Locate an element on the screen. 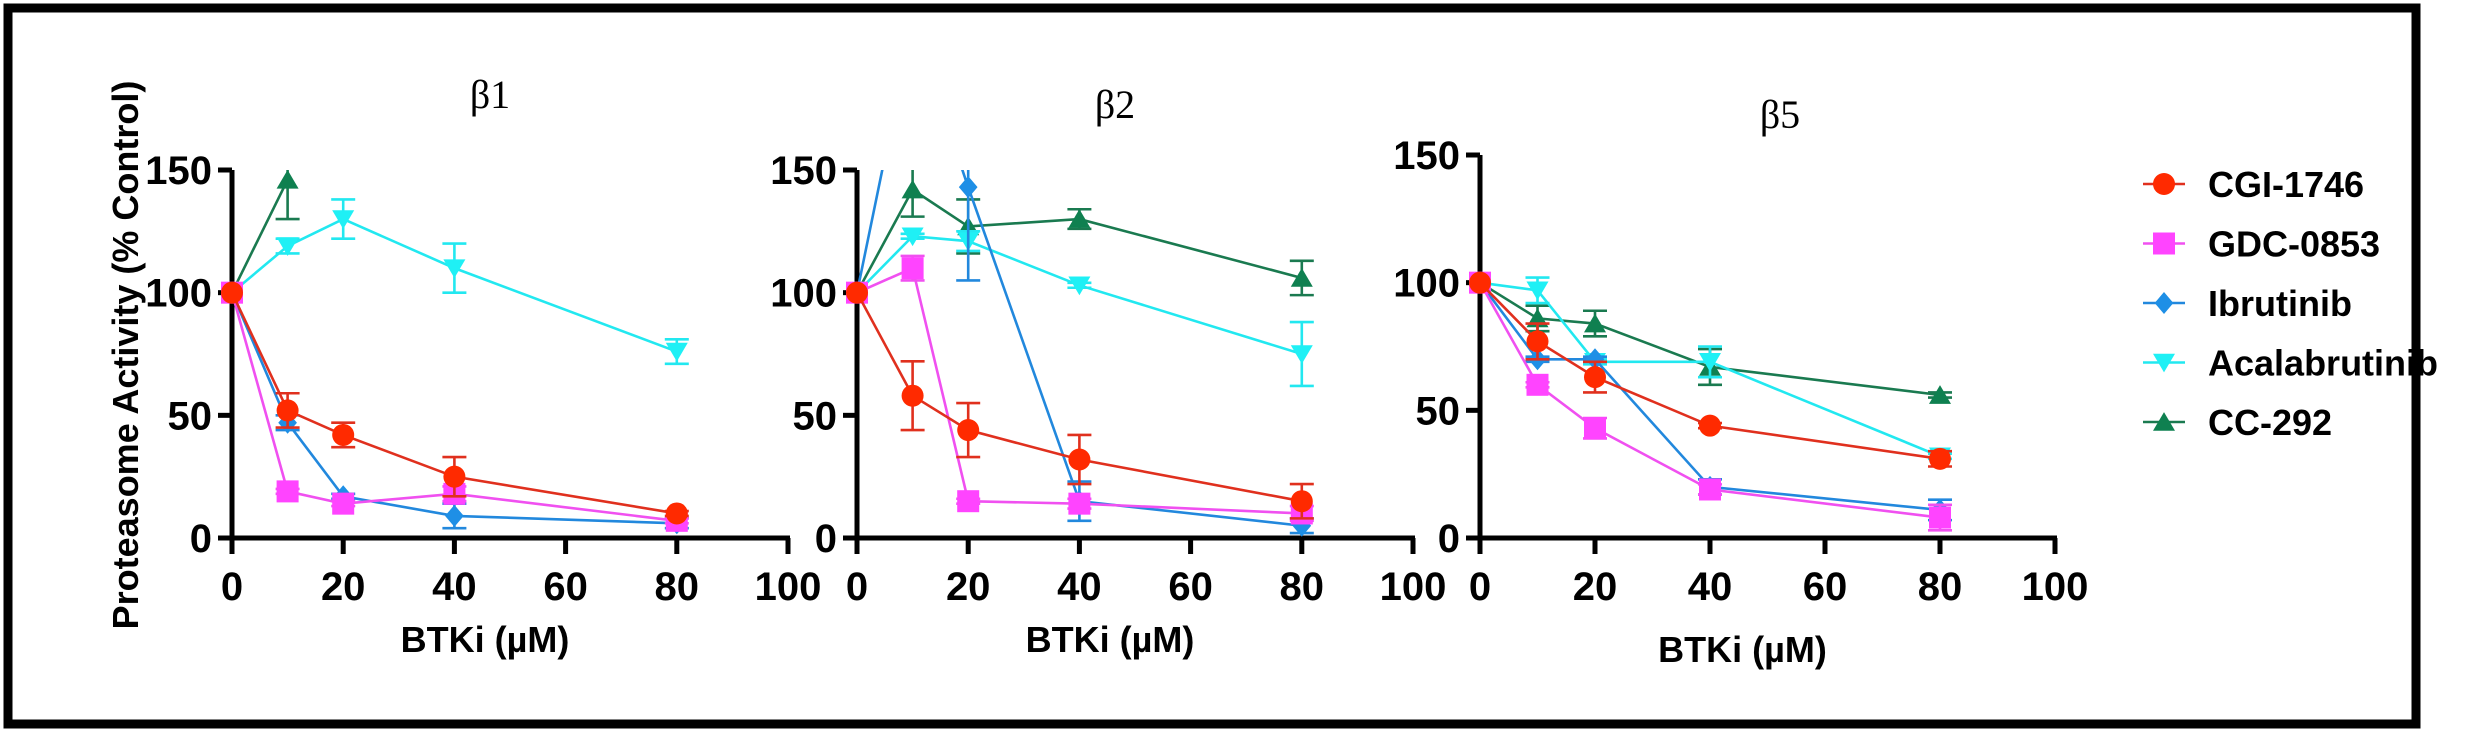 The width and height of the screenshot is (2484, 733). legend-label: GDC-0853 is located at coordinates (2294, 244).